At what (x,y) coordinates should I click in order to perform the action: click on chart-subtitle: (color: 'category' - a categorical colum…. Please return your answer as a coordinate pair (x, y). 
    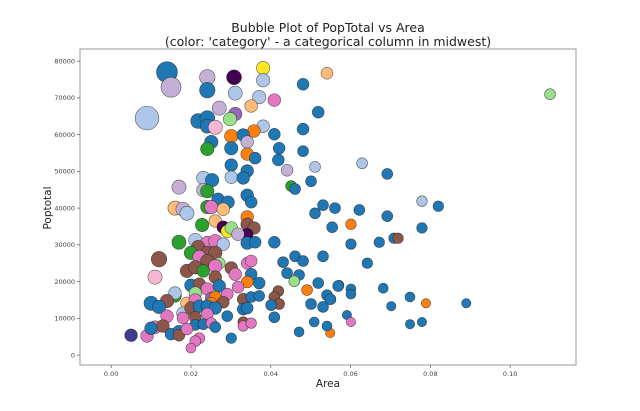
    Looking at the image, I should click on (328, 41).